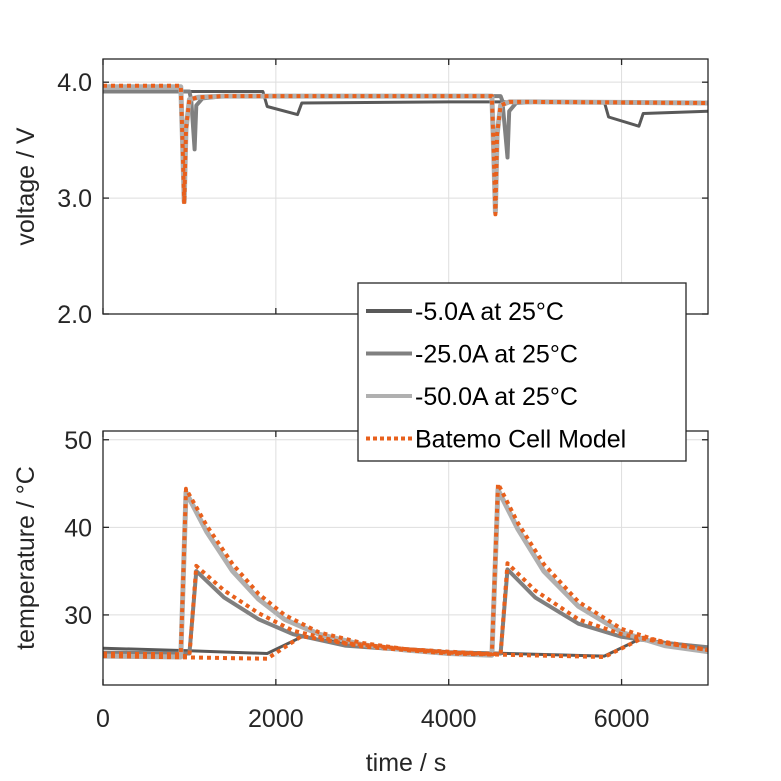 The height and width of the screenshot is (781, 781). I want to click on voltage-series, so click(405, 150).